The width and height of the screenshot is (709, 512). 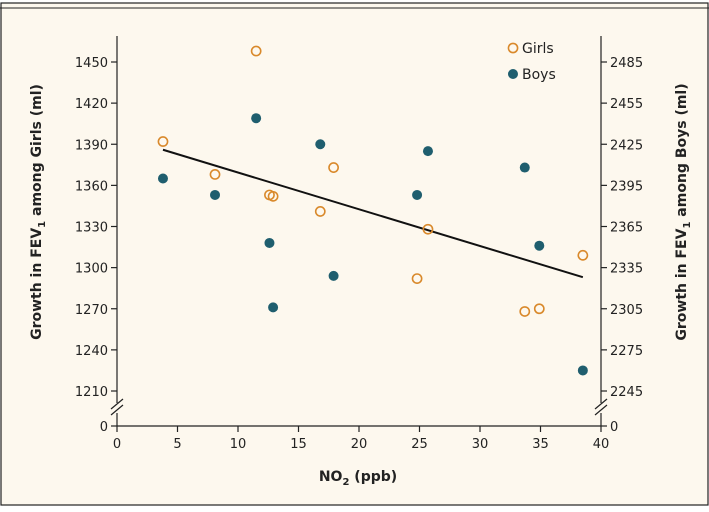 What do you see at coordinates (539, 75) in the screenshot?
I see `legend-boys-label: Boys` at bounding box center [539, 75].